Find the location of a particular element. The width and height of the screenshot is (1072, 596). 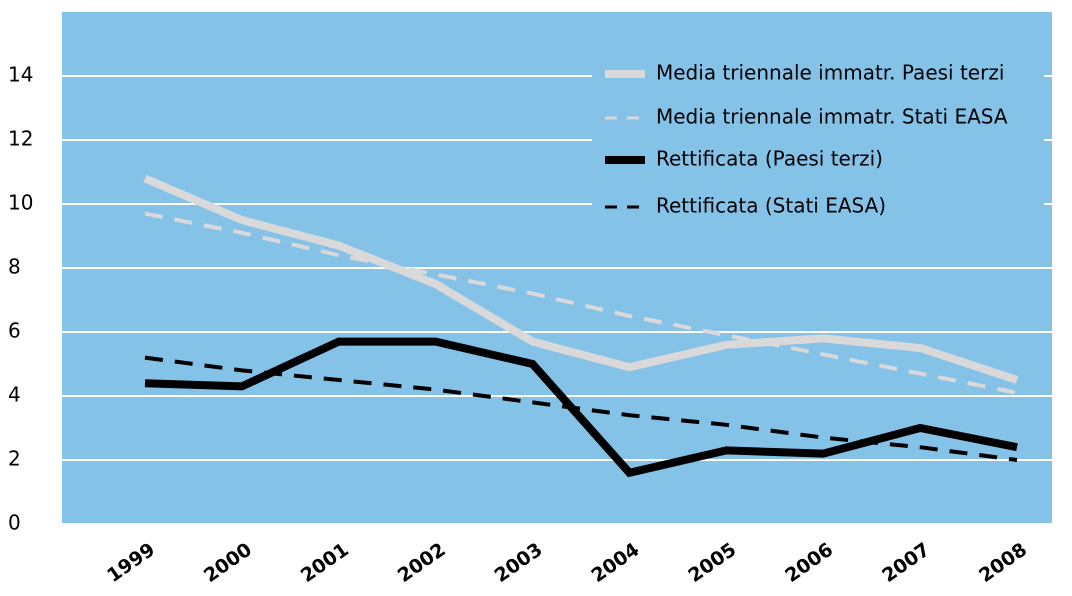

x-tick-label: 2003 is located at coordinates (519, 563).